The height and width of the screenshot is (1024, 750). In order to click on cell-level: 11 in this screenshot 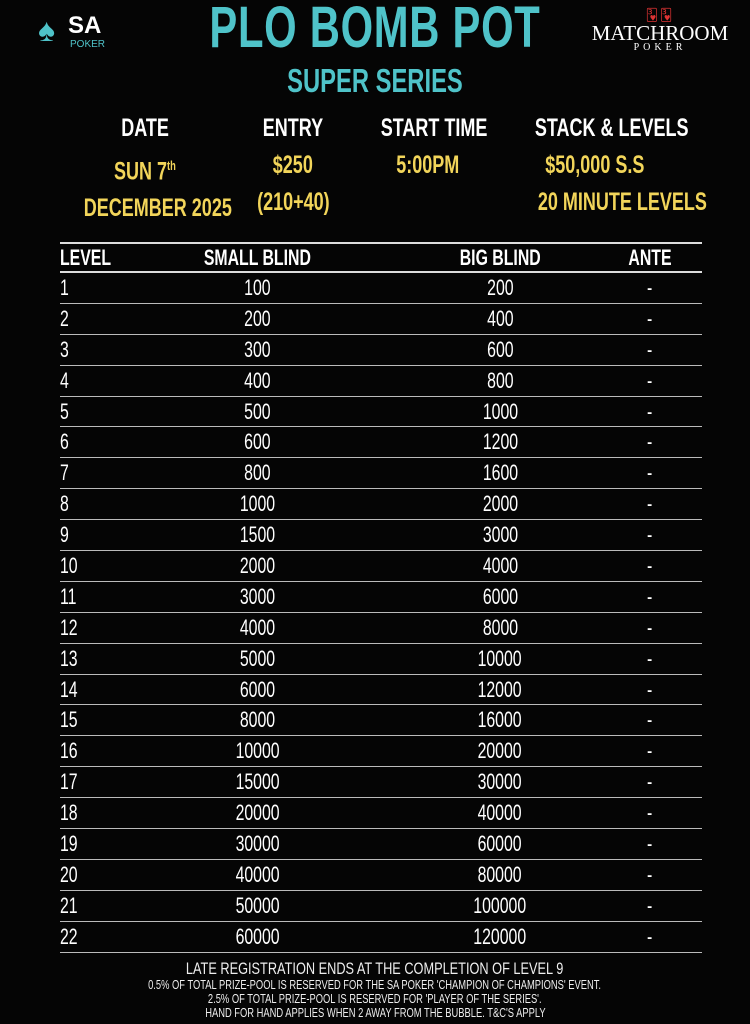, I will do `click(68, 596)`.